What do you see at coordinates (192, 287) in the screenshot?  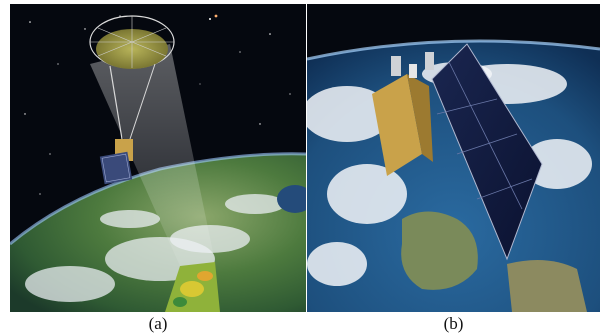 I see `soil-moisture-swath` at bounding box center [192, 287].